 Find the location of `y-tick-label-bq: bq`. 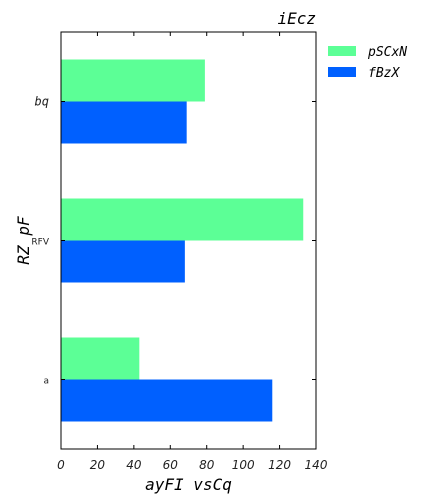

y-tick-label-bq: bq is located at coordinates (42, 102).